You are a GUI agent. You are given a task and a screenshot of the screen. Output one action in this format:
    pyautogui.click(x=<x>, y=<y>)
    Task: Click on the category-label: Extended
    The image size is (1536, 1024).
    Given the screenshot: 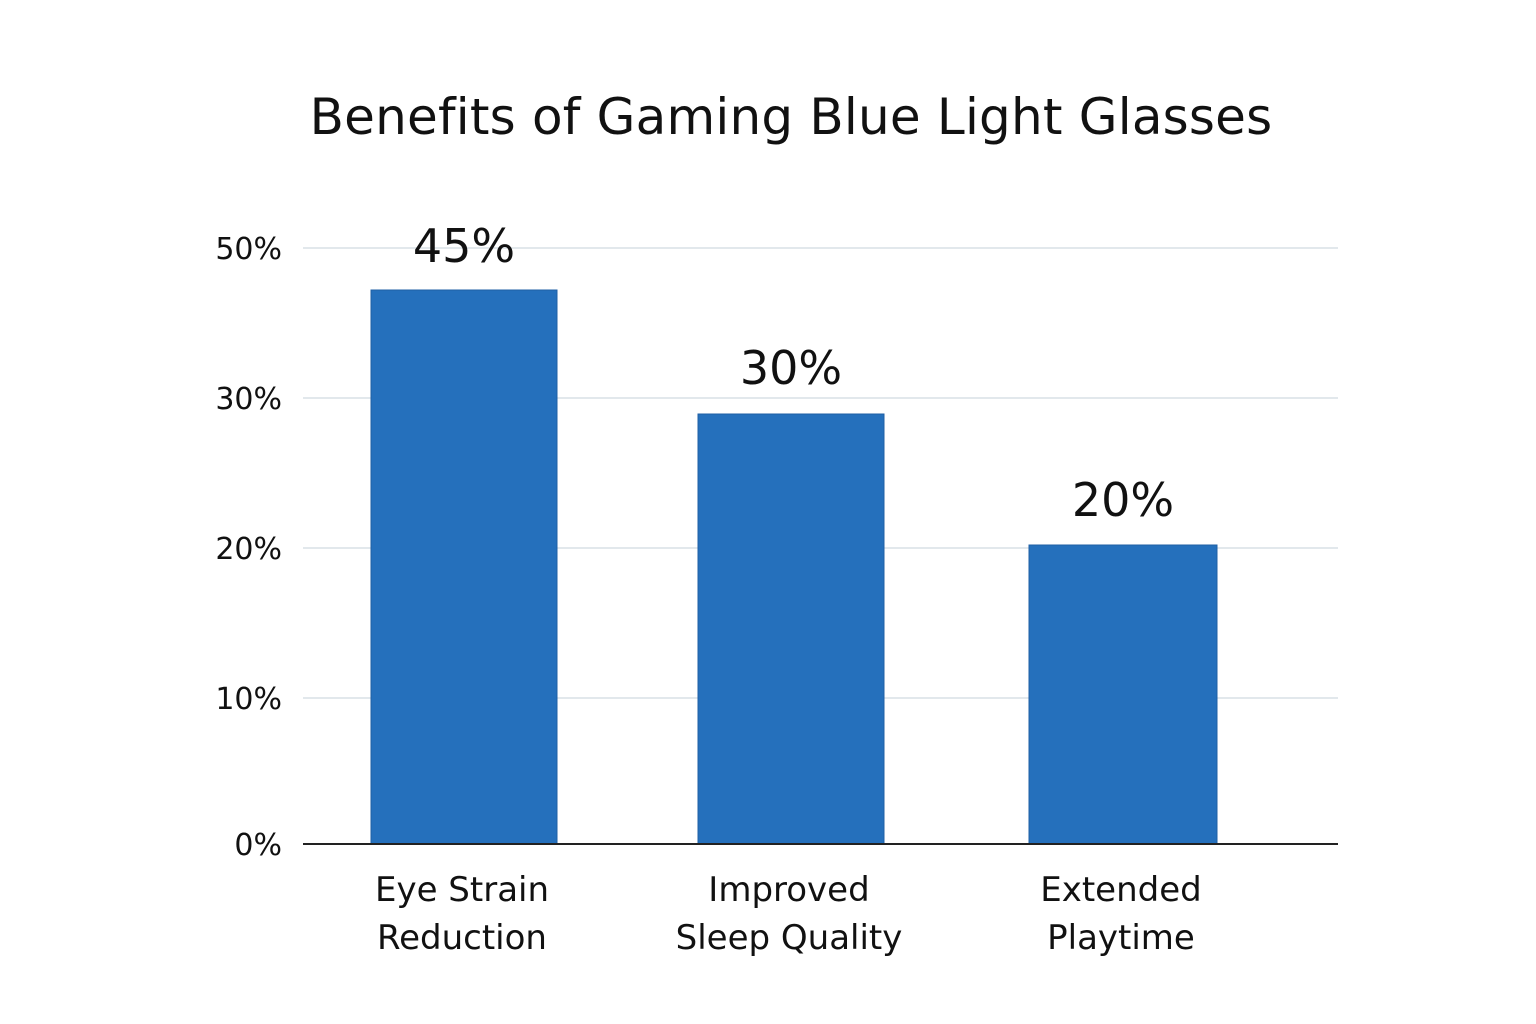 What is the action you would take?
    pyautogui.click(x=1120, y=890)
    